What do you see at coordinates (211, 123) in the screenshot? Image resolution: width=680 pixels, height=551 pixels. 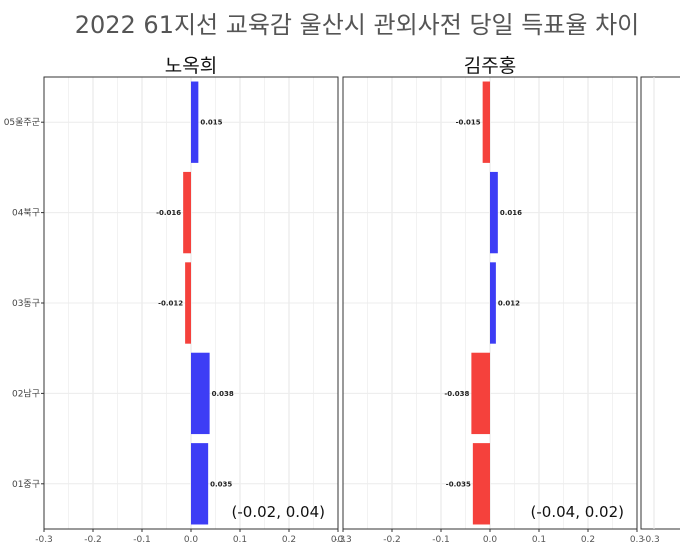 I see `data-label: 0.015` at bounding box center [211, 123].